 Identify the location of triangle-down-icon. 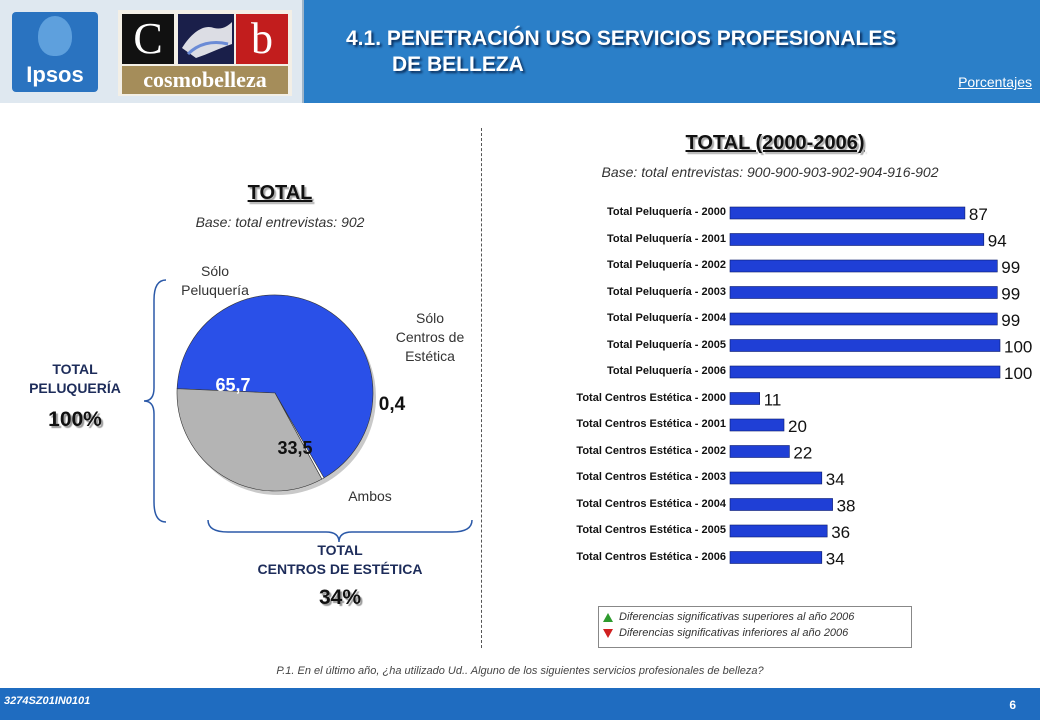
(608, 633).